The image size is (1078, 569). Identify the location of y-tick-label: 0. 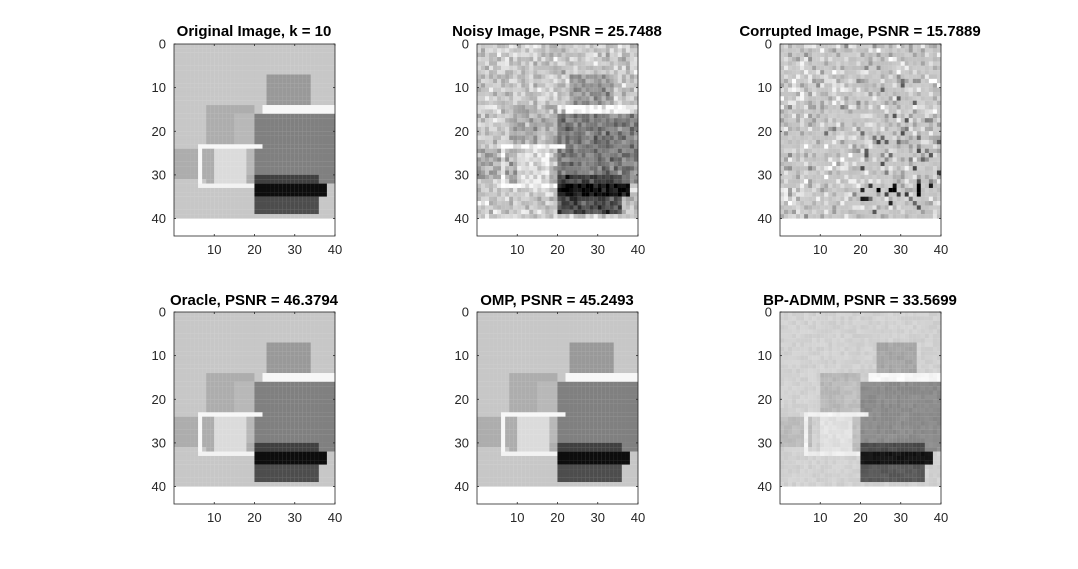
(768, 44).